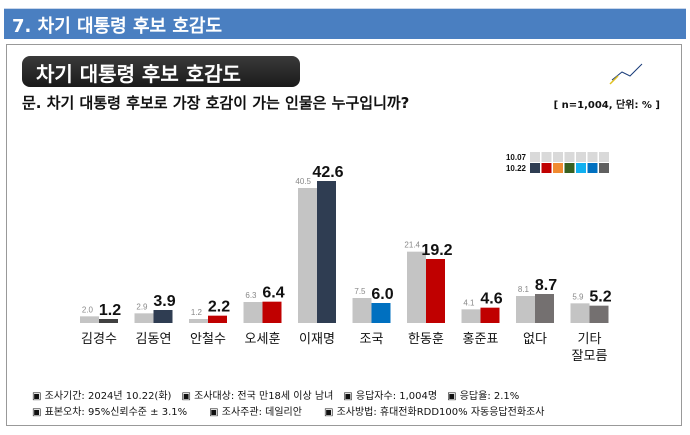 The image size is (690, 435). Describe the element at coordinates (390, 396) in the screenshot. I see `footer-item: ▣ 응답자수: 1,004명` at that location.